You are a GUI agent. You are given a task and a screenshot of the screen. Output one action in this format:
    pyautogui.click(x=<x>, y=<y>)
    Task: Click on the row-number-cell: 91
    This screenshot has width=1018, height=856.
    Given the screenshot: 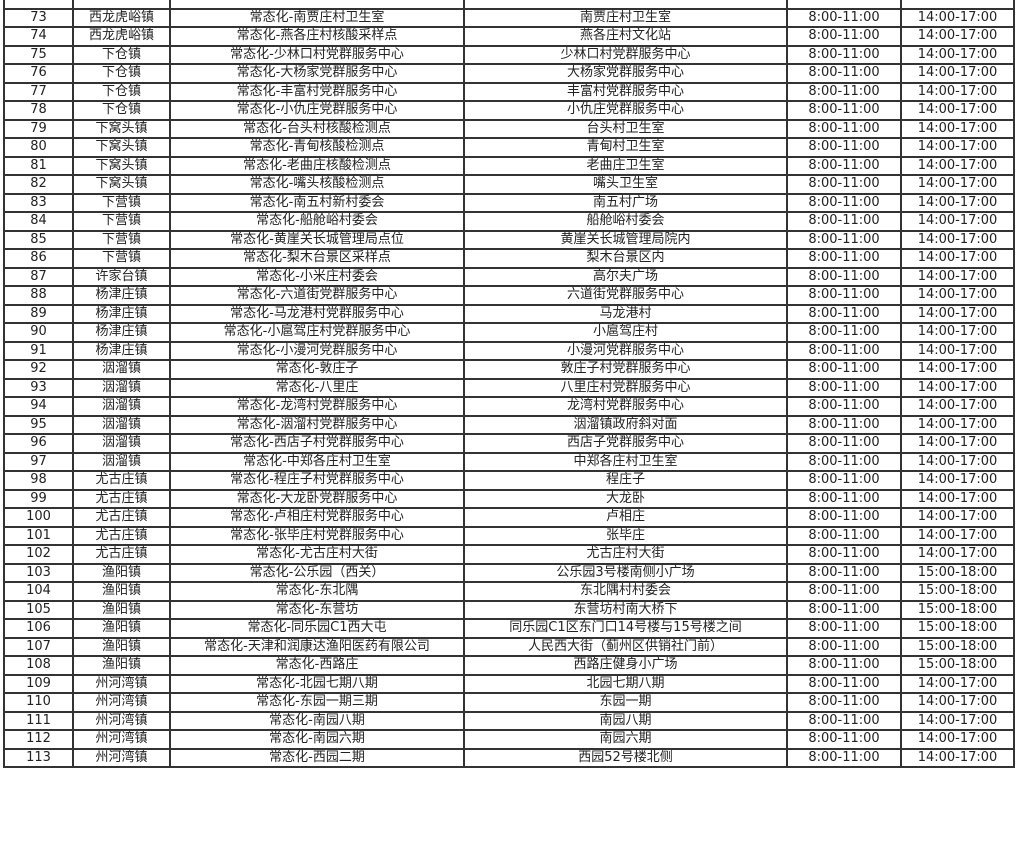 What is the action you would take?
    pyautogui.click(x=38, y=350)
    